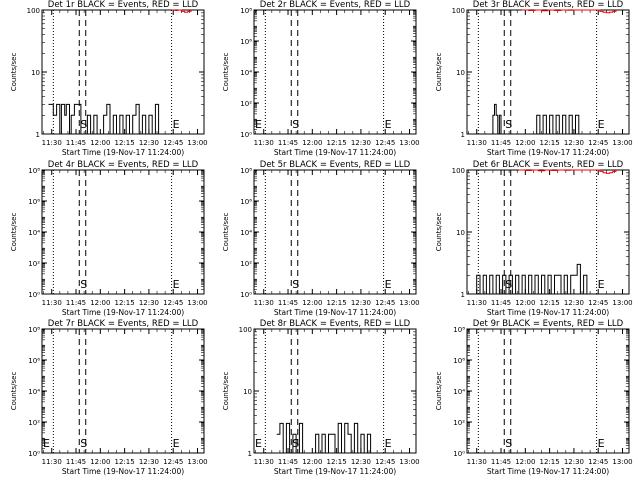 The width and height of the screenshot is (640, 480). Describe the element at coordinates (335, 5) in the screenshot. I see `chart-title: Det 2r BLACK = Events, RED = LLD` at that location.